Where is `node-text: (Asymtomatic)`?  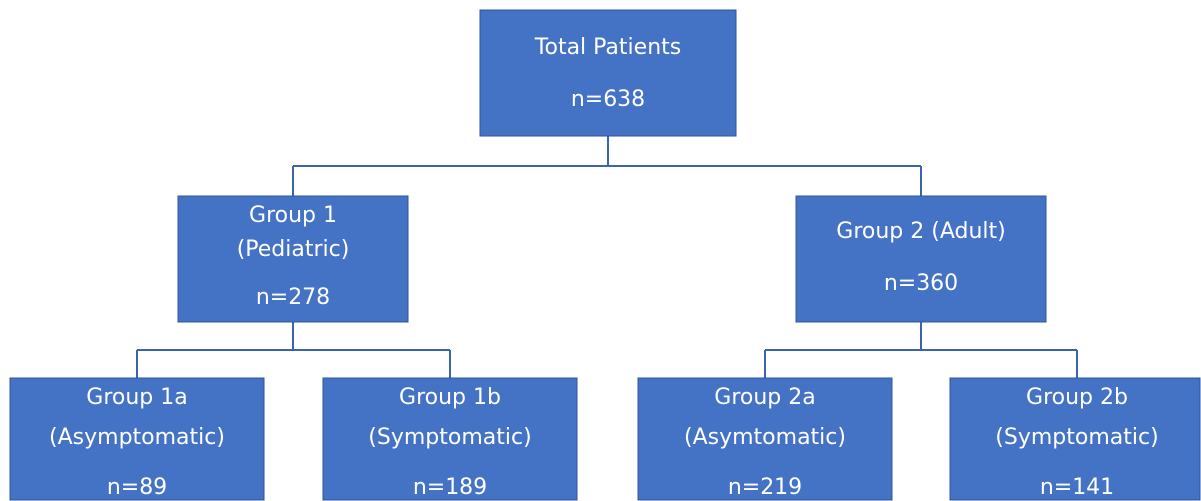 node-text: (Asymtomatic) is located at coordinates (765, 437).